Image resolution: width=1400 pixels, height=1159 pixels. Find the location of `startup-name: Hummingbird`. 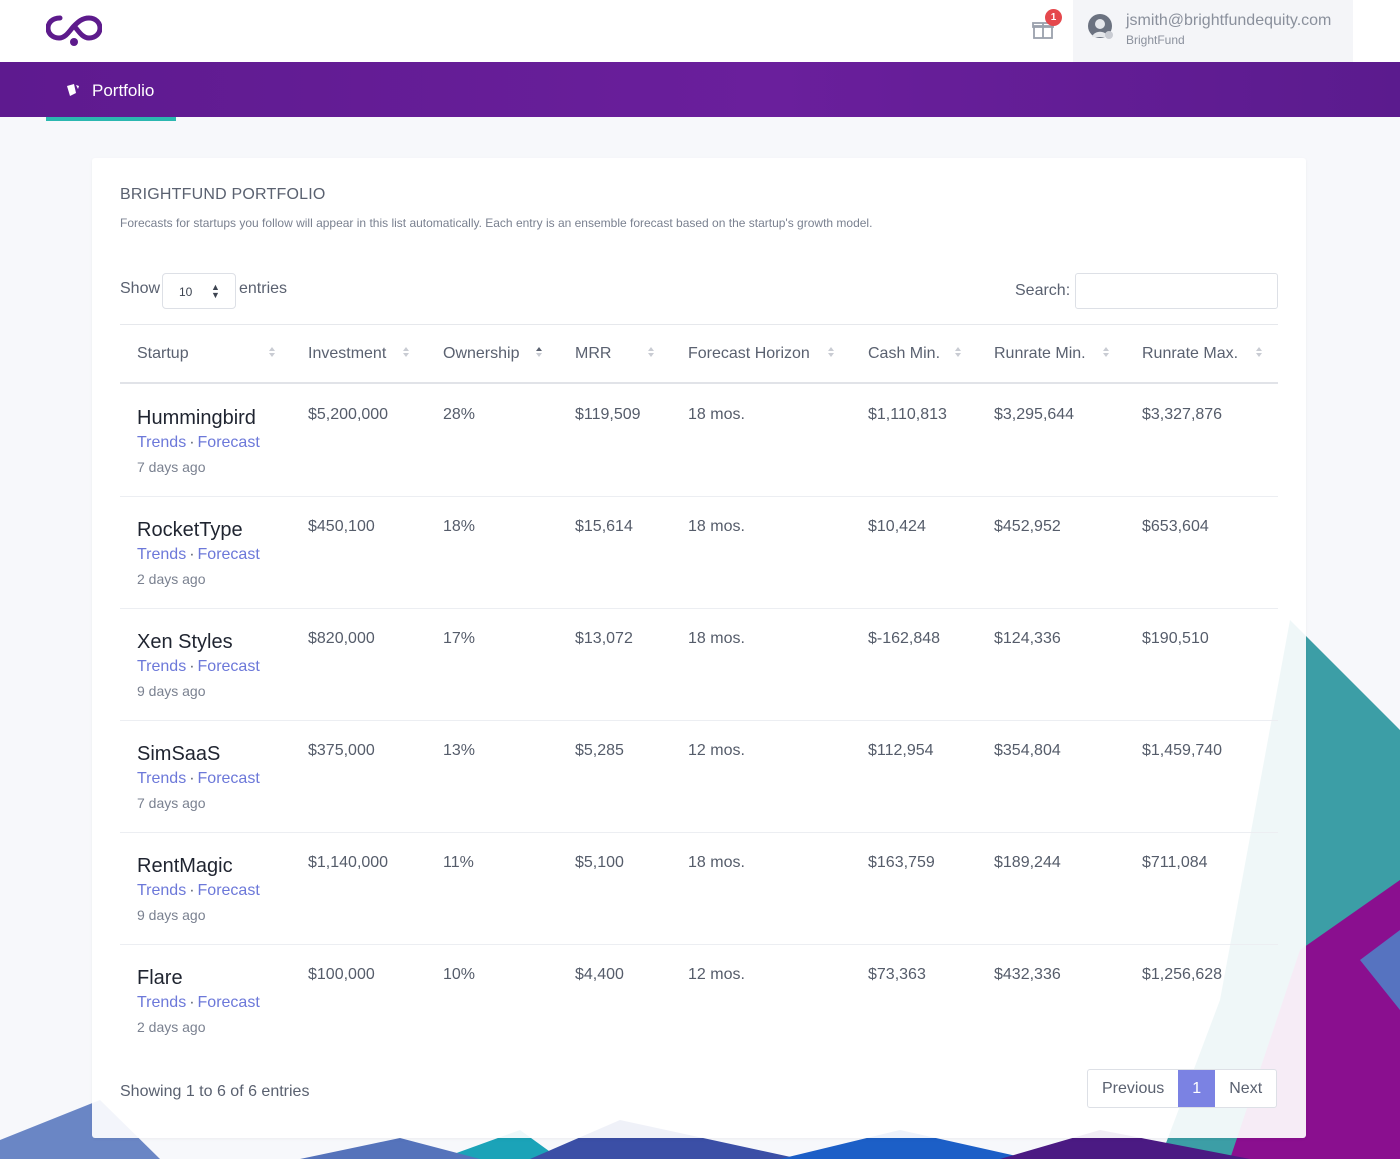

startup-name: Hummingbird is located at coordinates (196, 418).